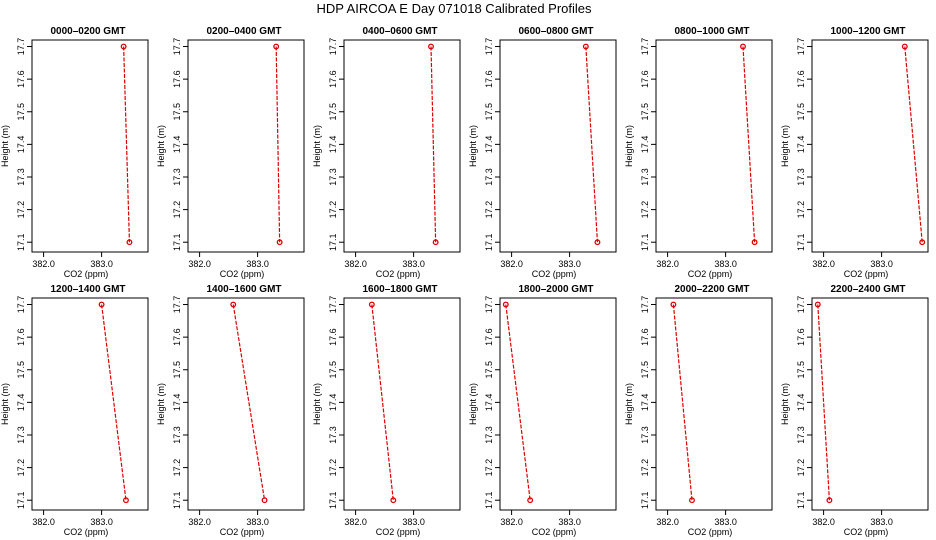 The height and width of the screenshot is (540, 936). Describe the element at coordinates (867, 289) in the screenshot. I see `panel-title: 2200–2400 GMT` at that location.